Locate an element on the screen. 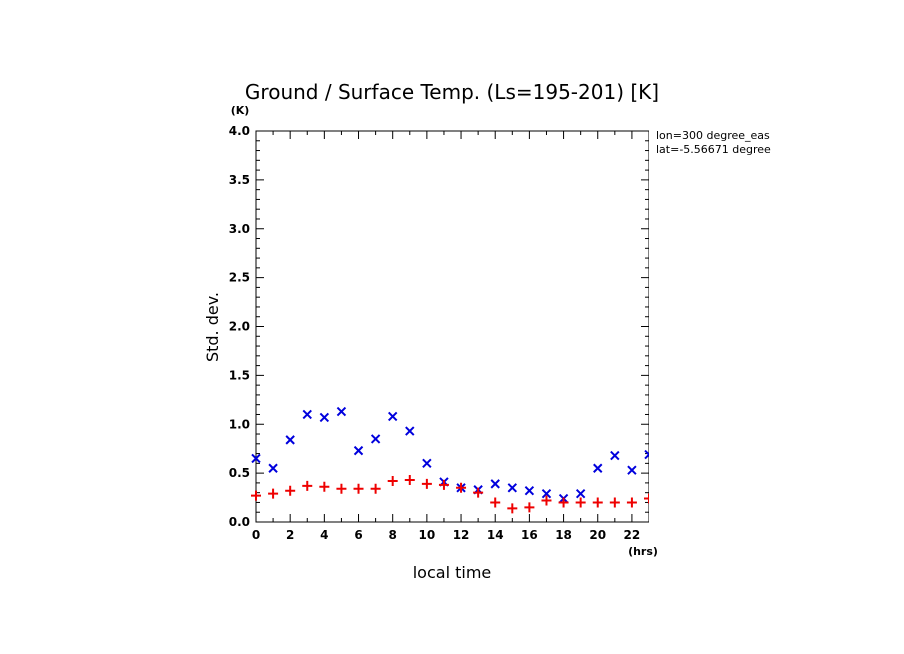 This screenshot has height=654, width=904. y-tick-label: 1.5 is located at coordinates (239, 375).